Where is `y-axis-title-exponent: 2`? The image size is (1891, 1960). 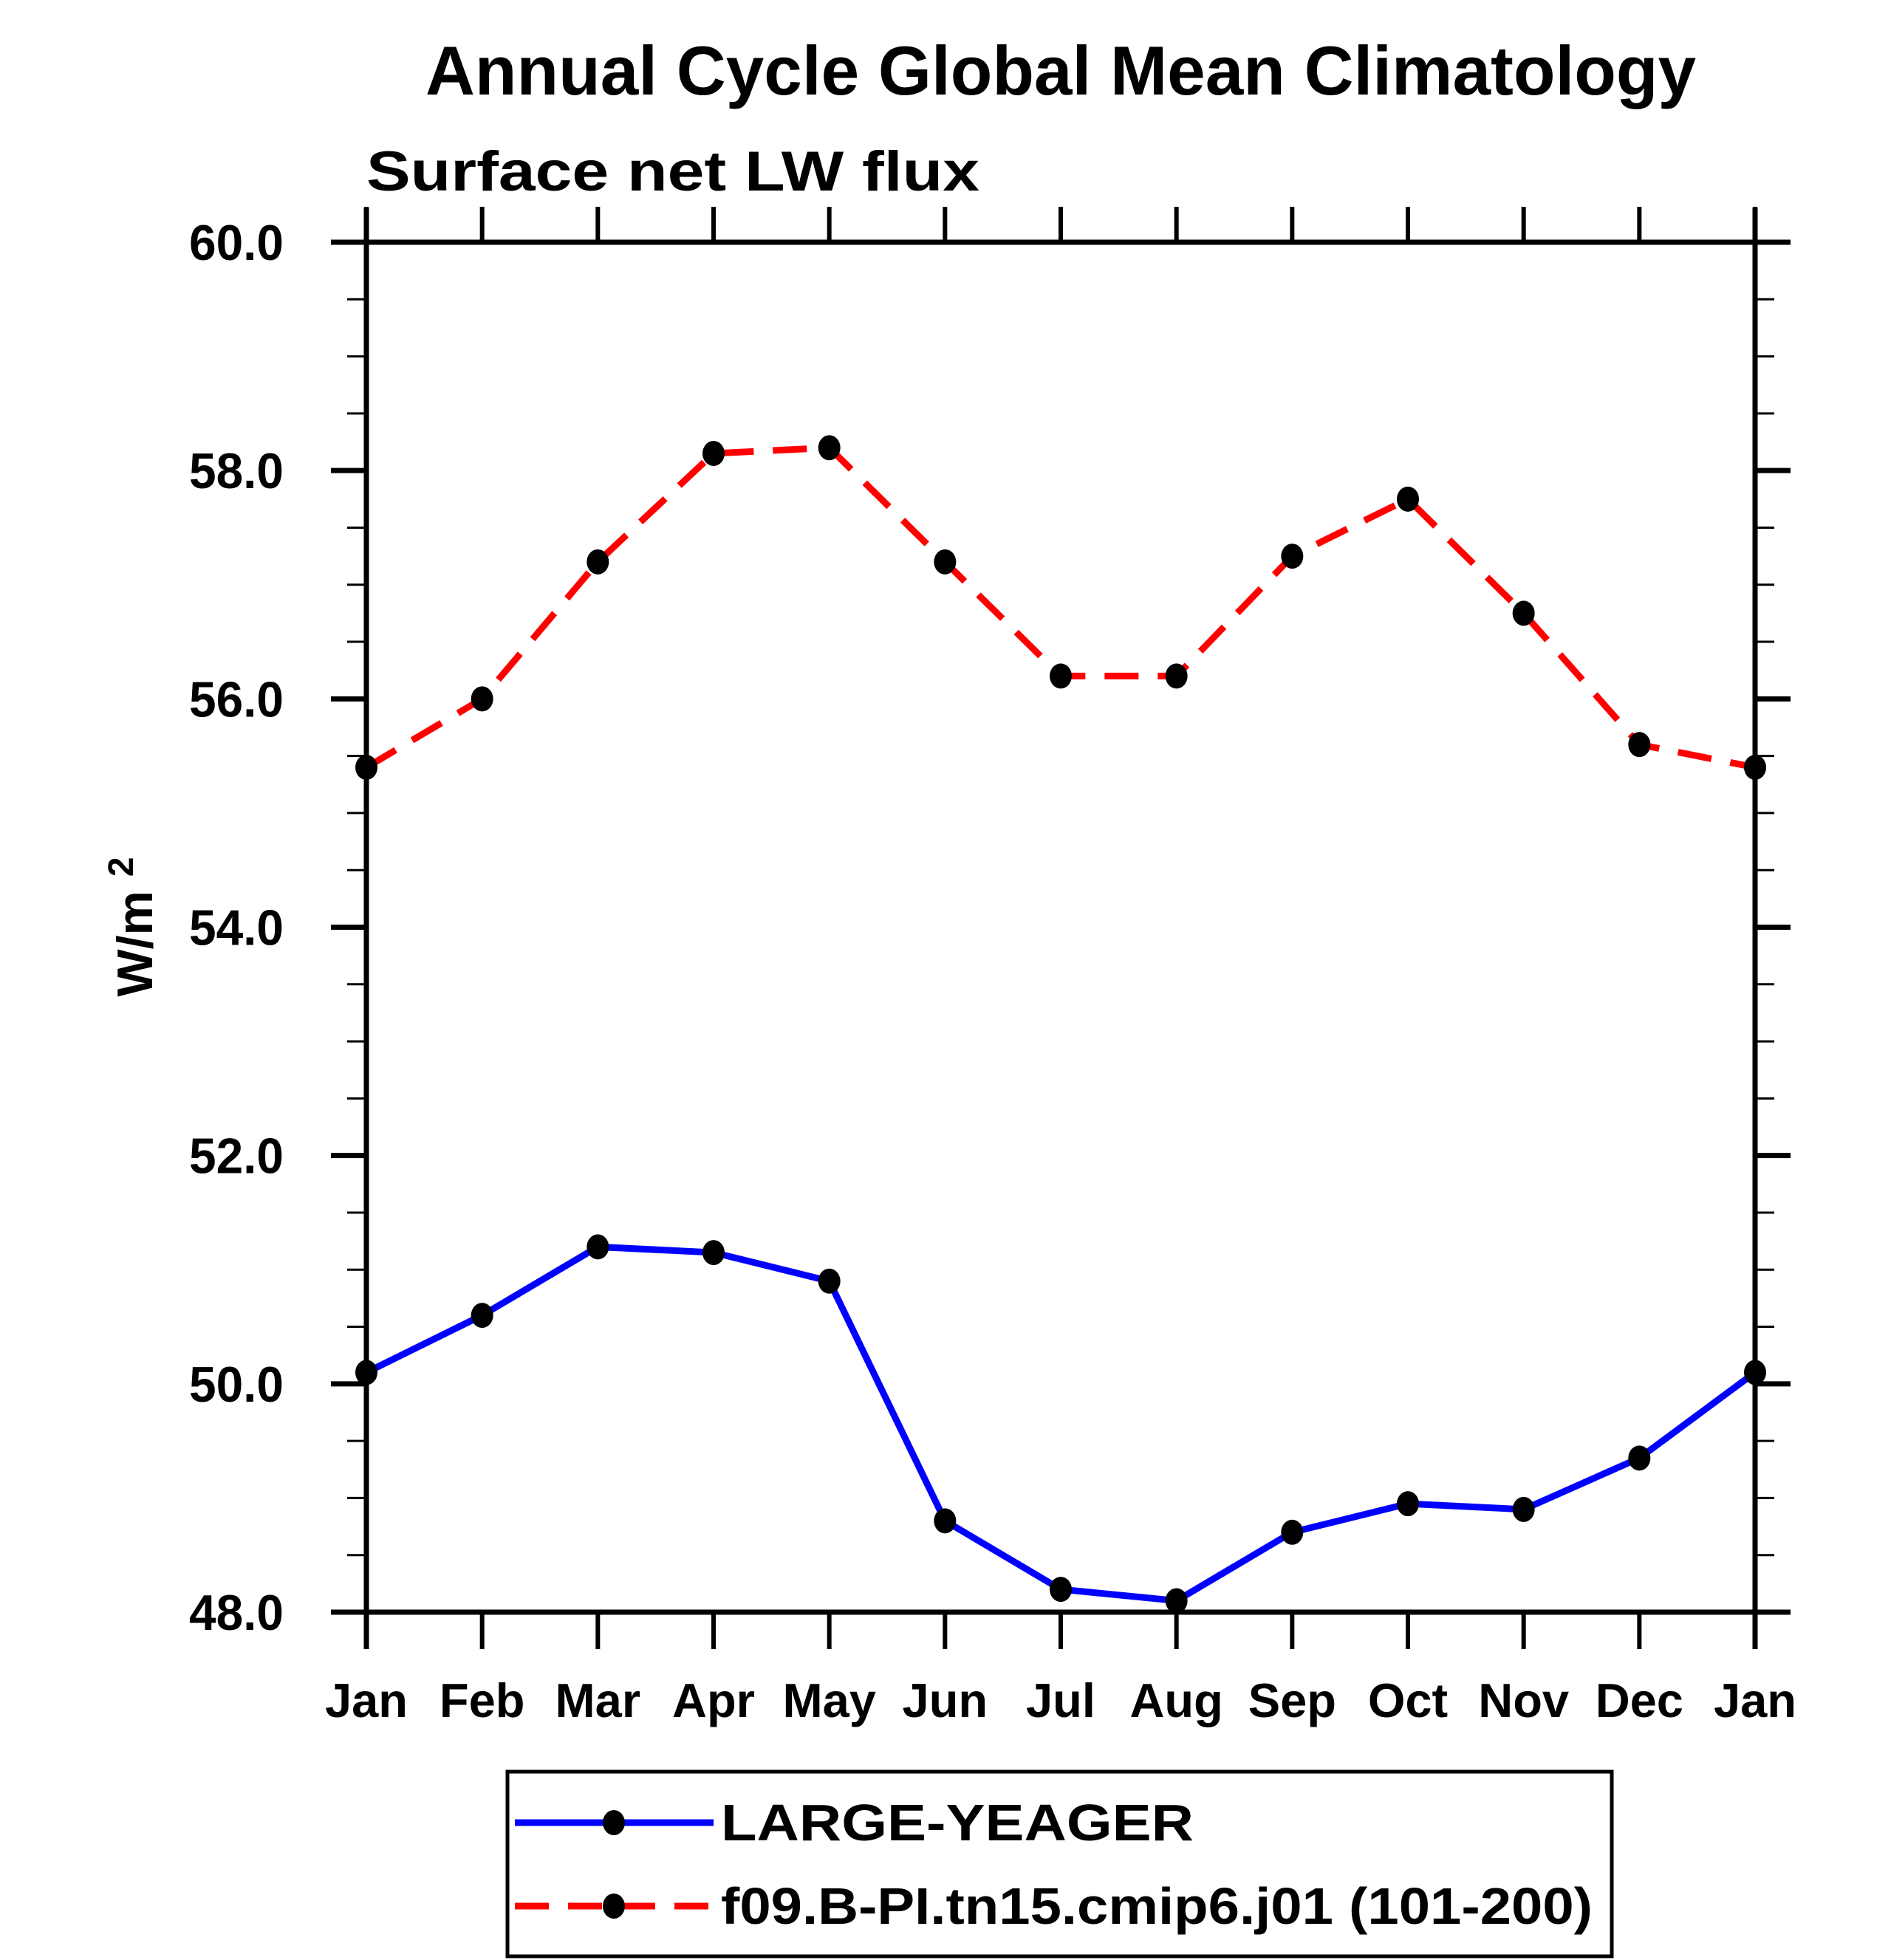
y-axis-title-exponent: 2 is located at coordinates (121, 867).